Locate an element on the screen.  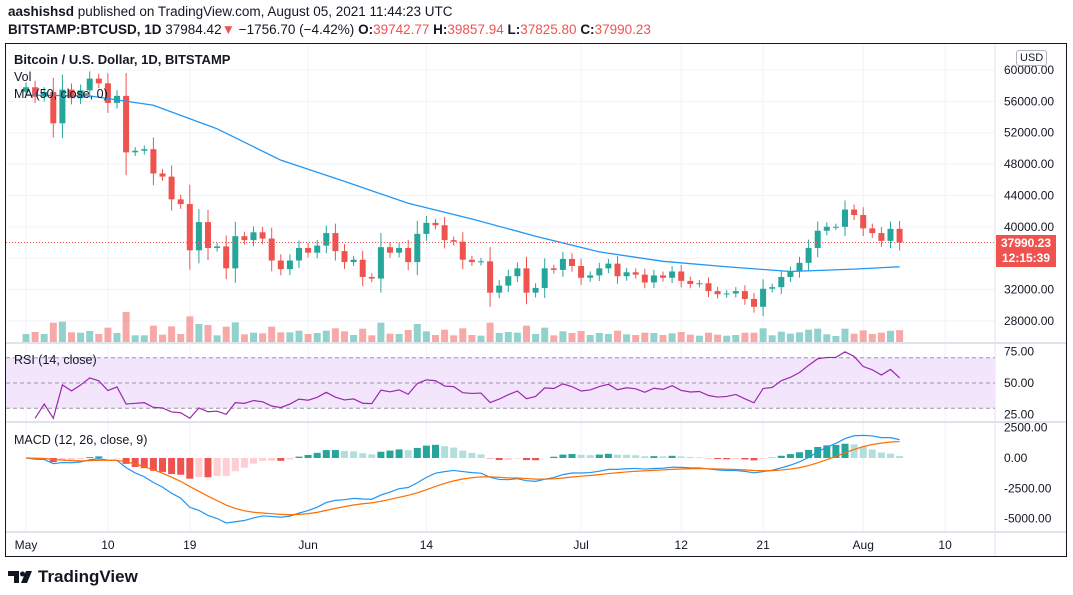
open-label: O: is located at coordinates (366, 29).